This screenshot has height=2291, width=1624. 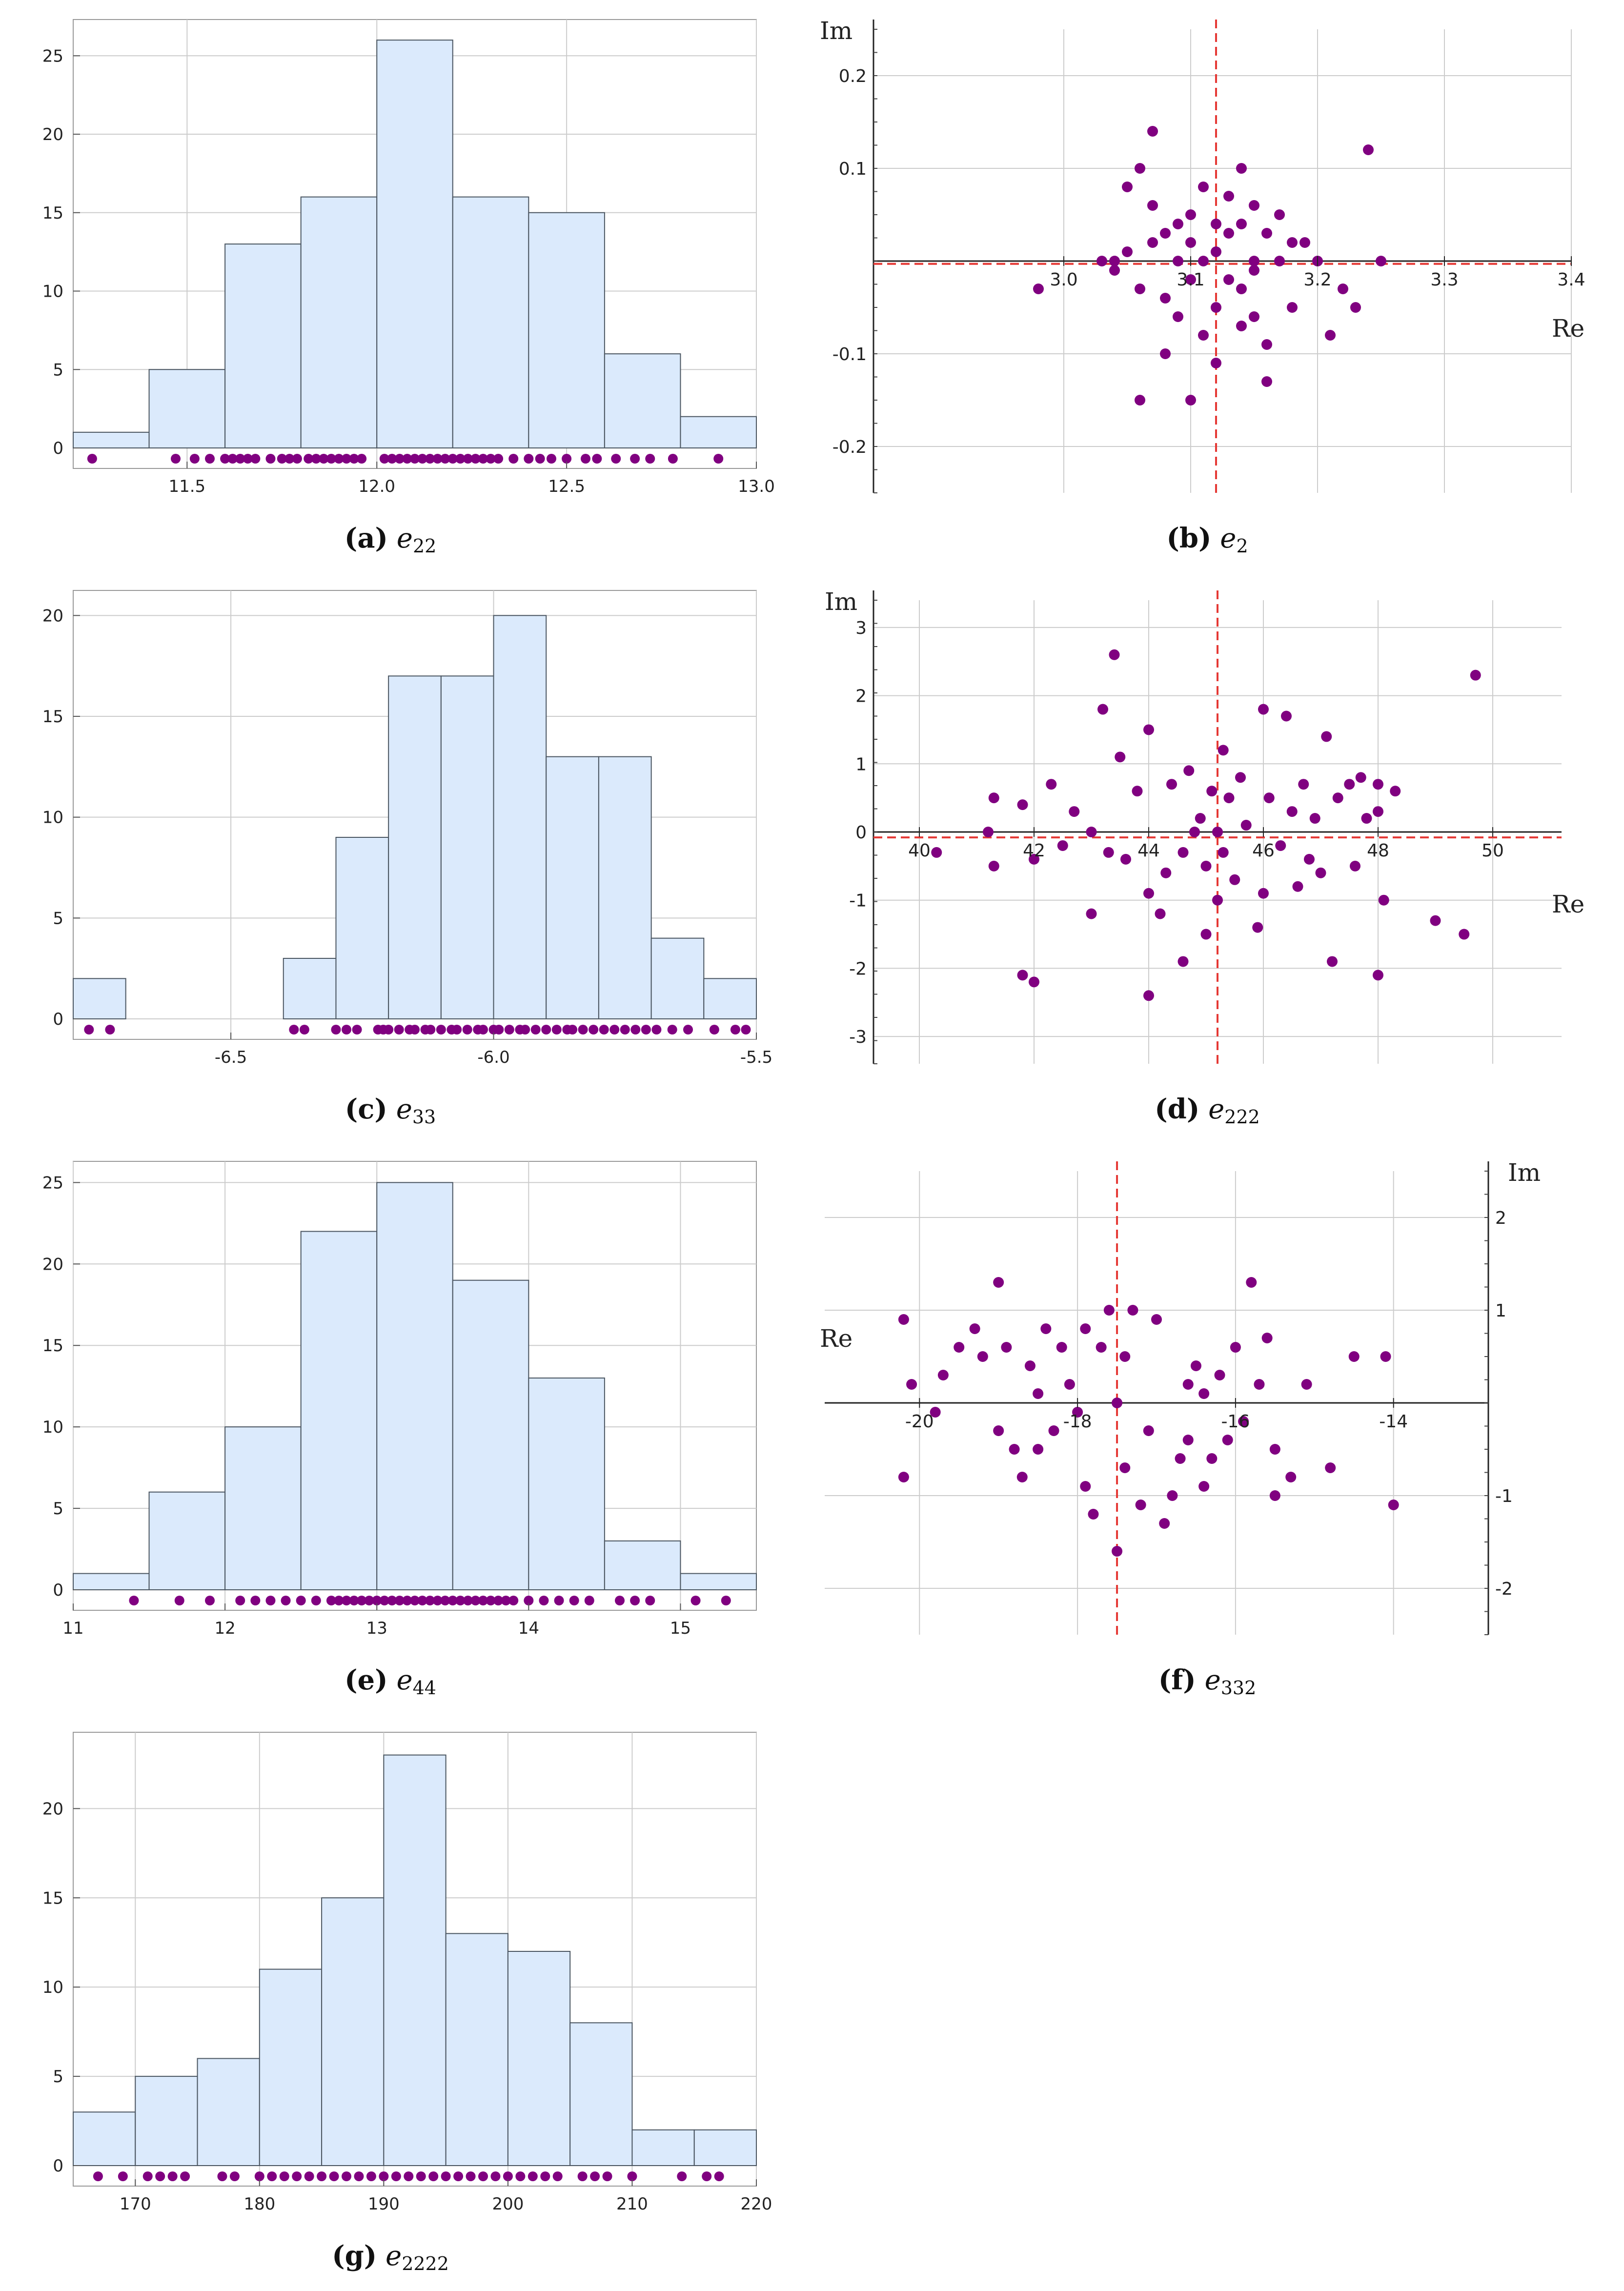 What do you see at coordinates (1224, 538) in the screenshot?
I see `caption-var: e` at bounding box center [1224, 538].